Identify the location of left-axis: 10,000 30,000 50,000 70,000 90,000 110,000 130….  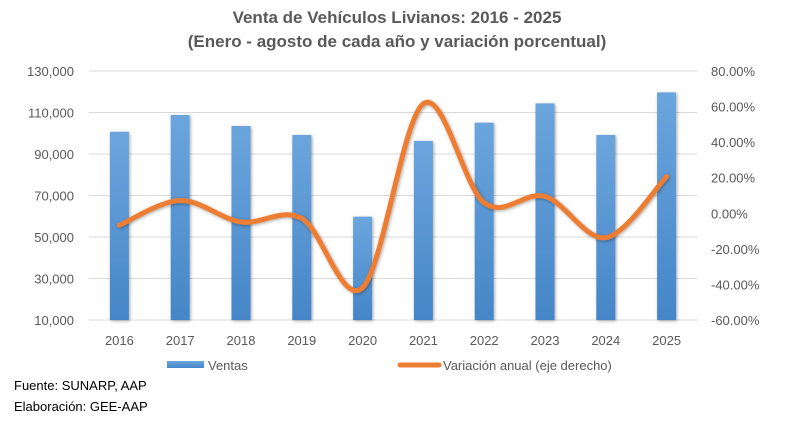
(50, 196).